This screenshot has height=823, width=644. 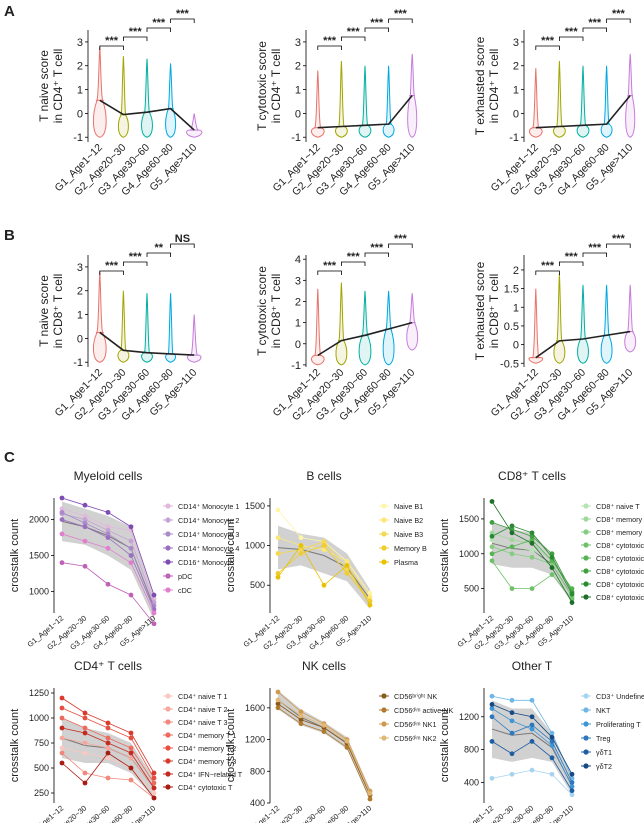 I want to click on sig-label-4: ***, so click(x=619, y=14).